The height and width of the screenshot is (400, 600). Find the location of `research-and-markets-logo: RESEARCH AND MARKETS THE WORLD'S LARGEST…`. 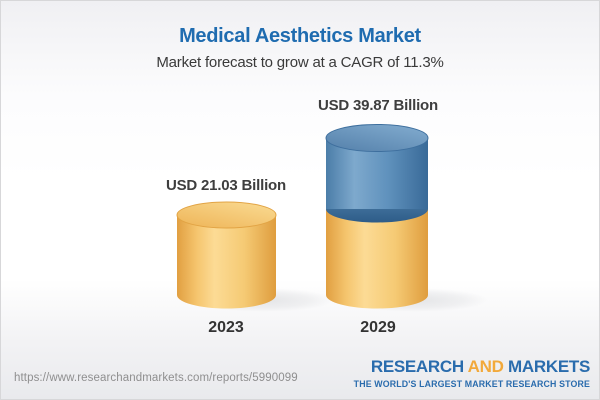

research-and-markets-logo: RESEARCH AND MARKETS THE WORLD'S LARGEST… is located at coordinates (472, 373).